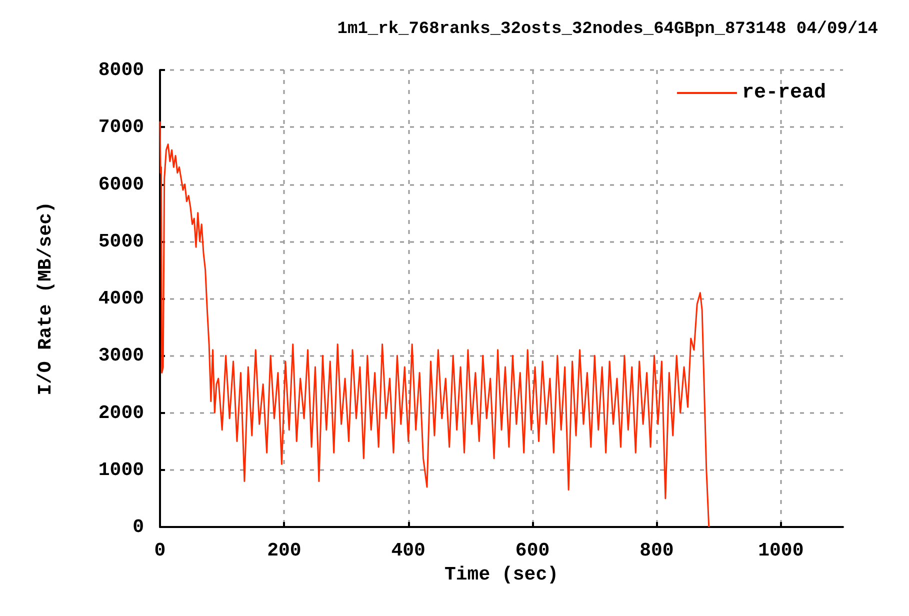 Image resolution: width=909 pixels, height=616 pixels. I want to click on x-tick-label: 400, so click(408, 551).